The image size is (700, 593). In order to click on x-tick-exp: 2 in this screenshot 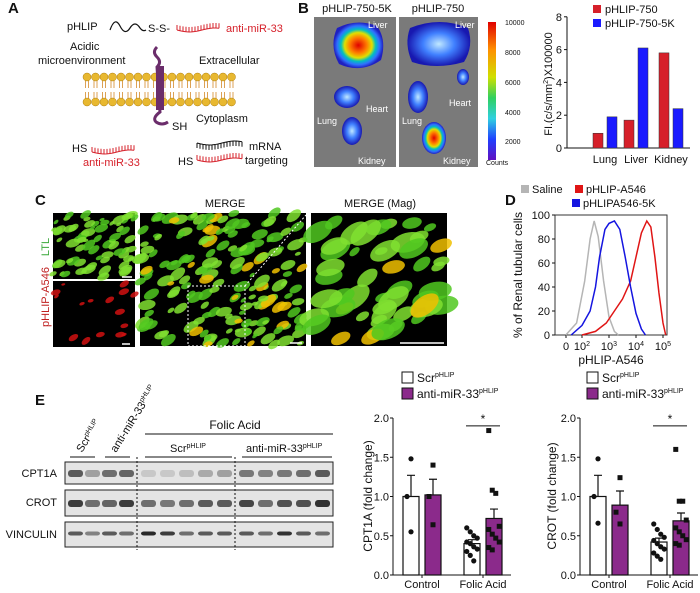, I will do `click(588, 344)`.